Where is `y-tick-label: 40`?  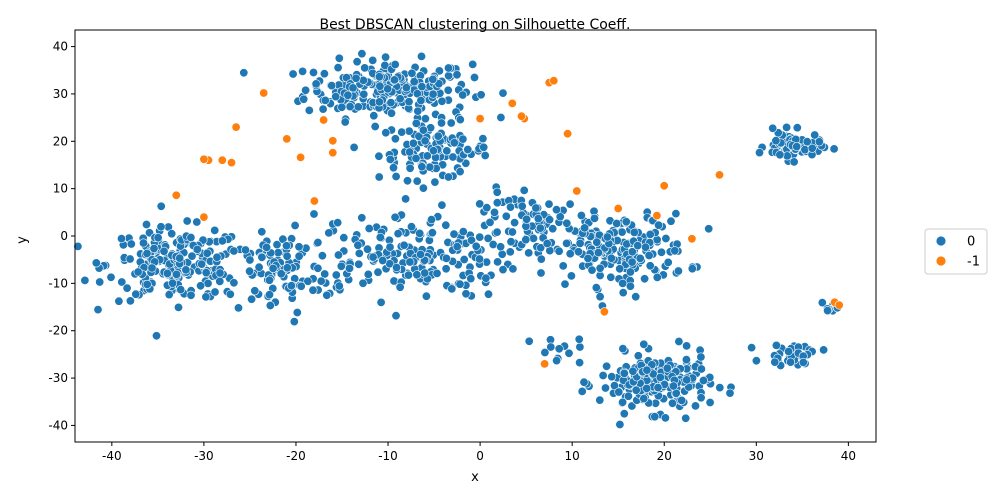 y-tick-label: 40 is located at coordinates (60, 47).